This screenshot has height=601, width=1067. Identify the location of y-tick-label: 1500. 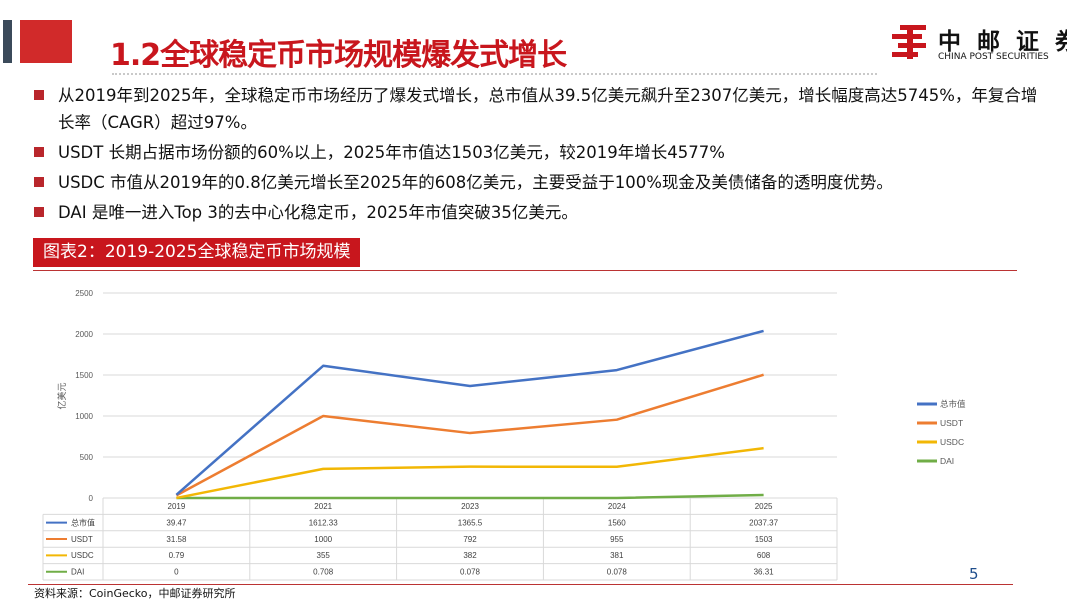
(84, 375).